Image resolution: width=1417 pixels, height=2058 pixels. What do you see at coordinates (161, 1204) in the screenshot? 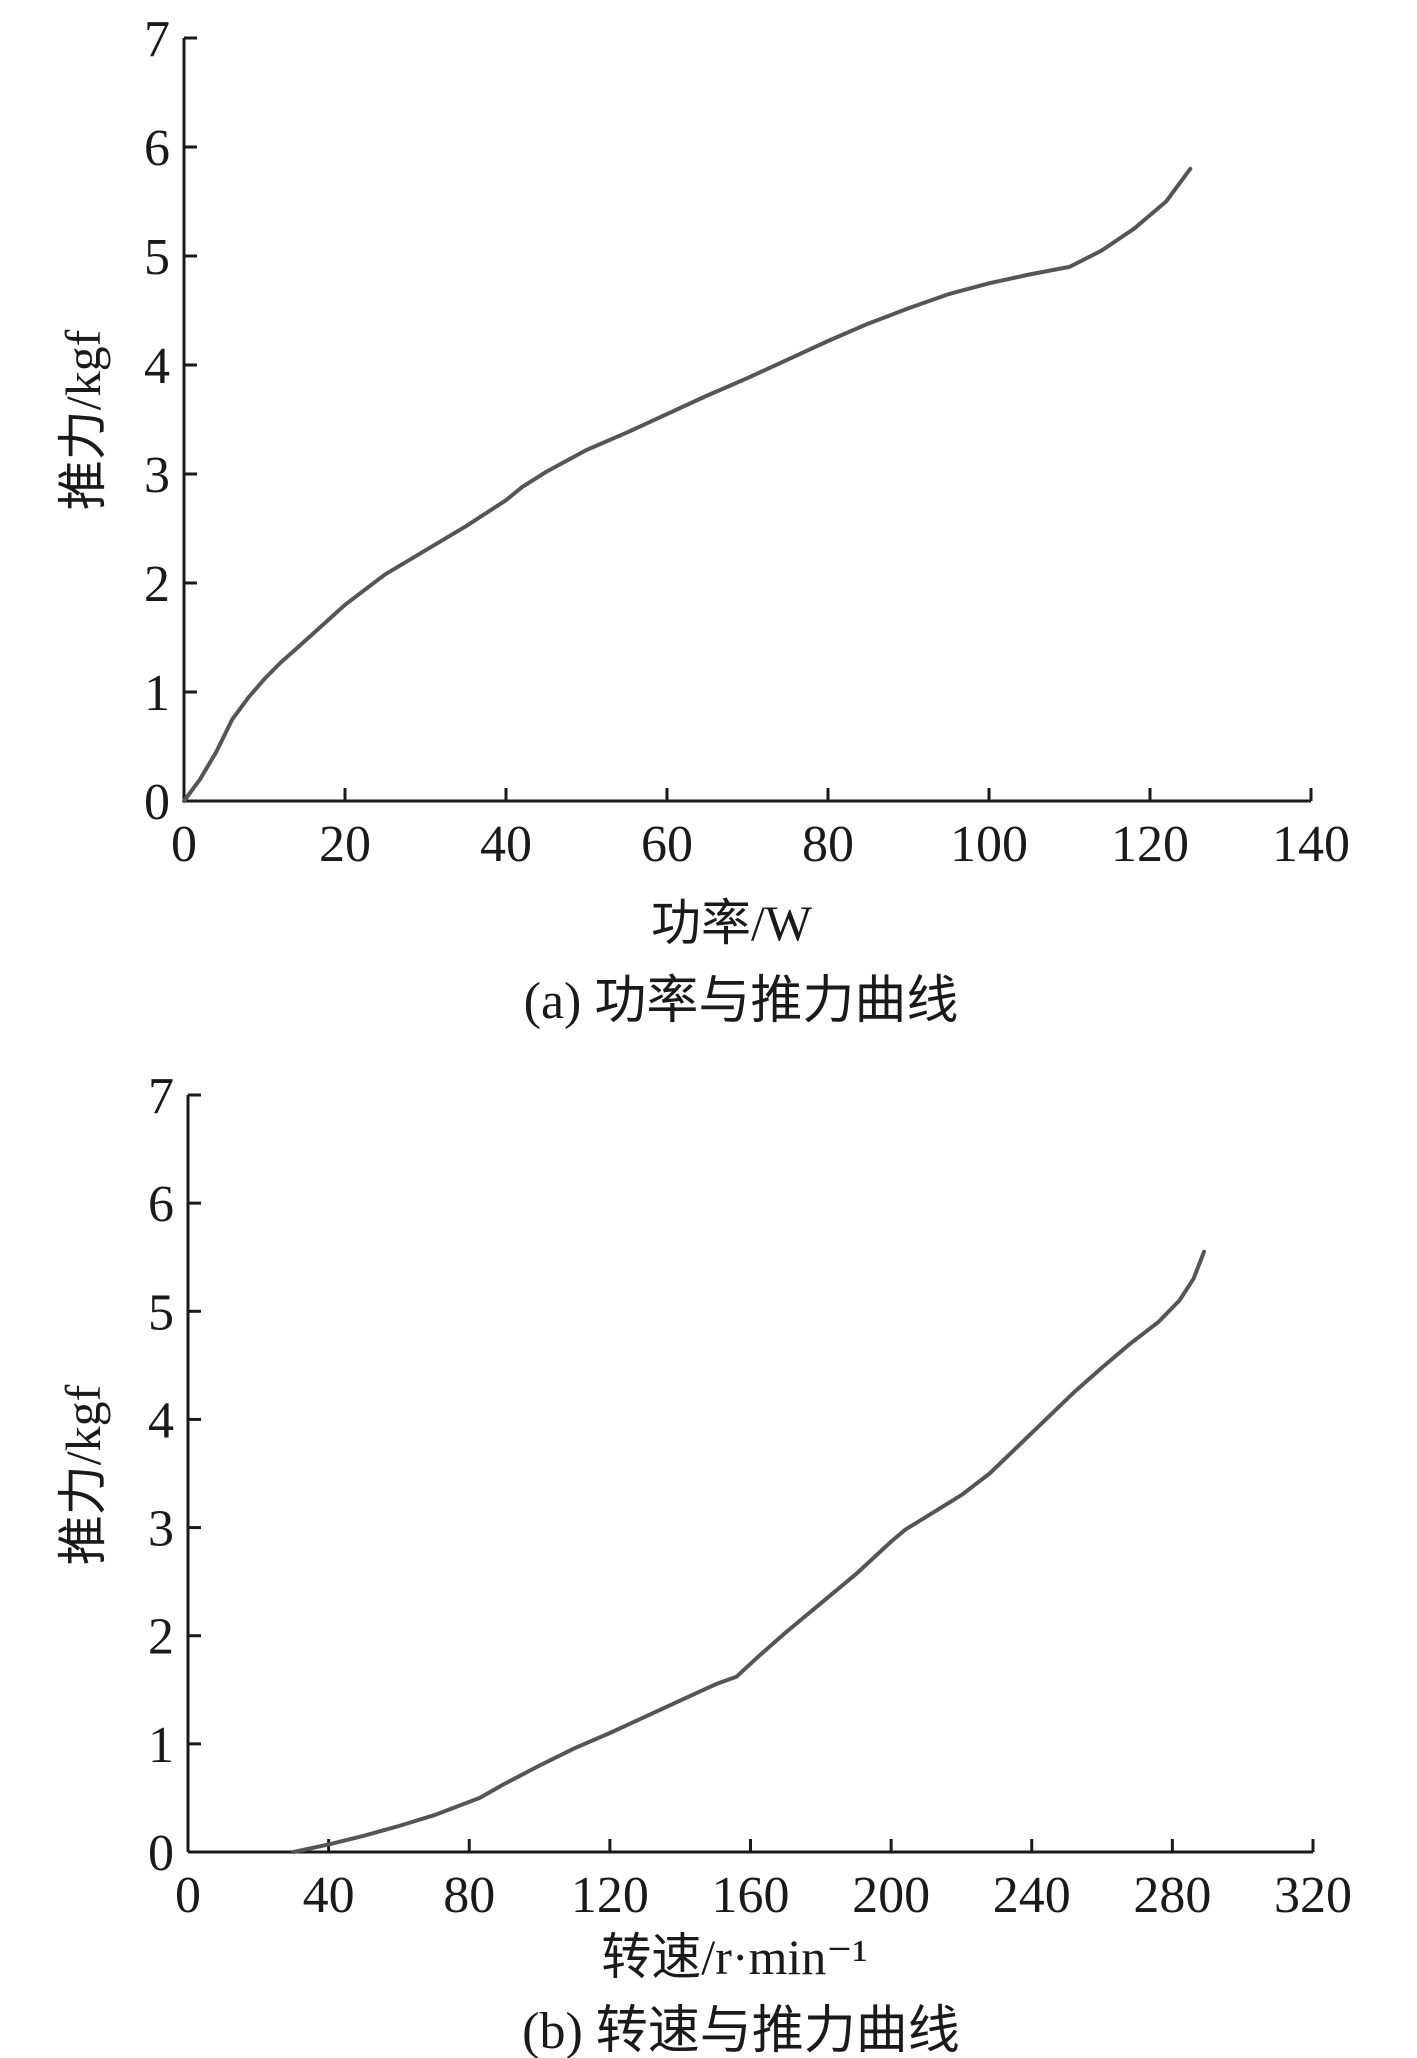
I see `chart-b-y-tick-label: 6` at bounding box center [161, 1204].